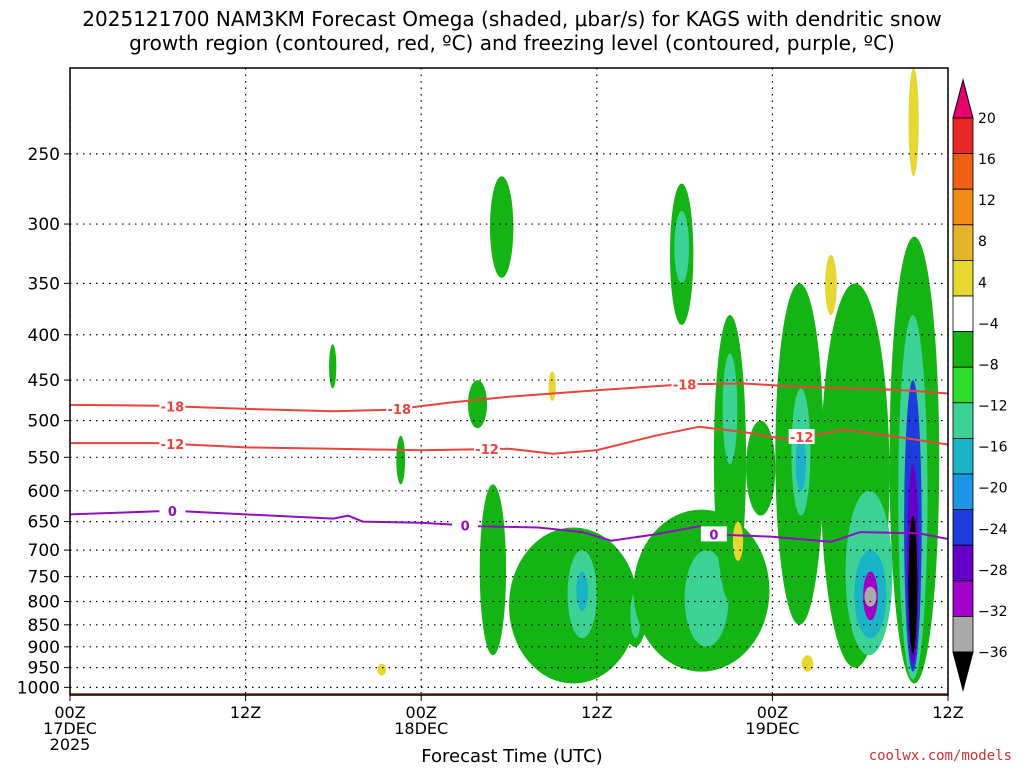 This screenshot has height=768, width=1024. Describe the element at coordinates (44, 669) in the screenshot. I see `y-tick-label: 950` at that location.